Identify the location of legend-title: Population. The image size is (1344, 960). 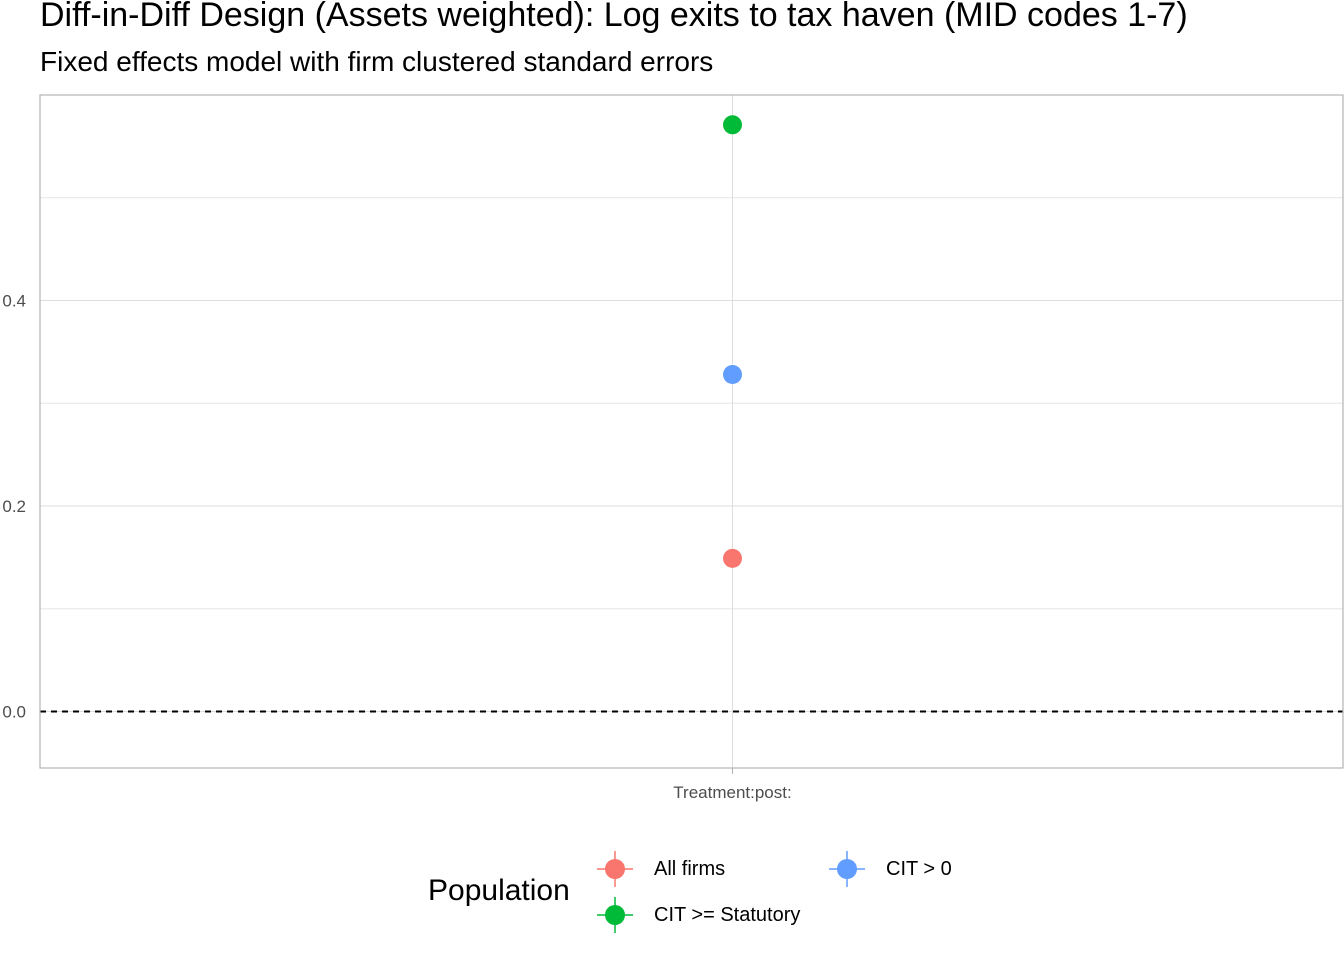
(499, 890).